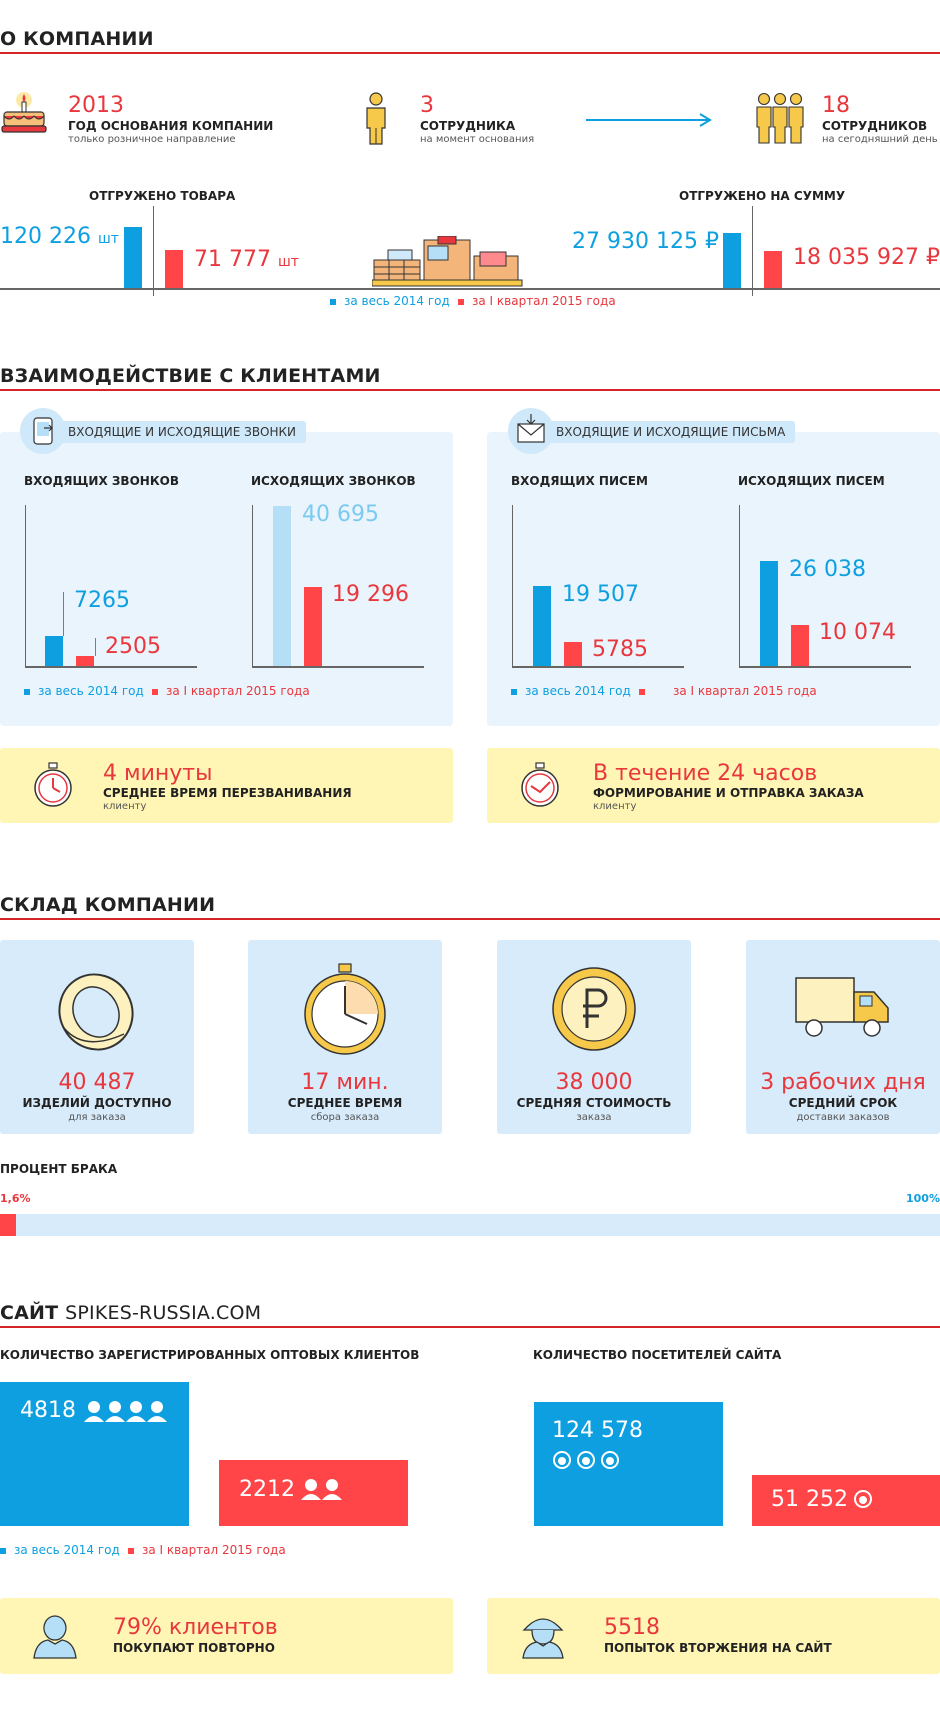 The width and height of the screenshot is (940, 1724). What do you see at coordinates (94, 1454) in the screenshot?
I see `clients-2014-bar: 4818` at bounding box center [94, 1454].